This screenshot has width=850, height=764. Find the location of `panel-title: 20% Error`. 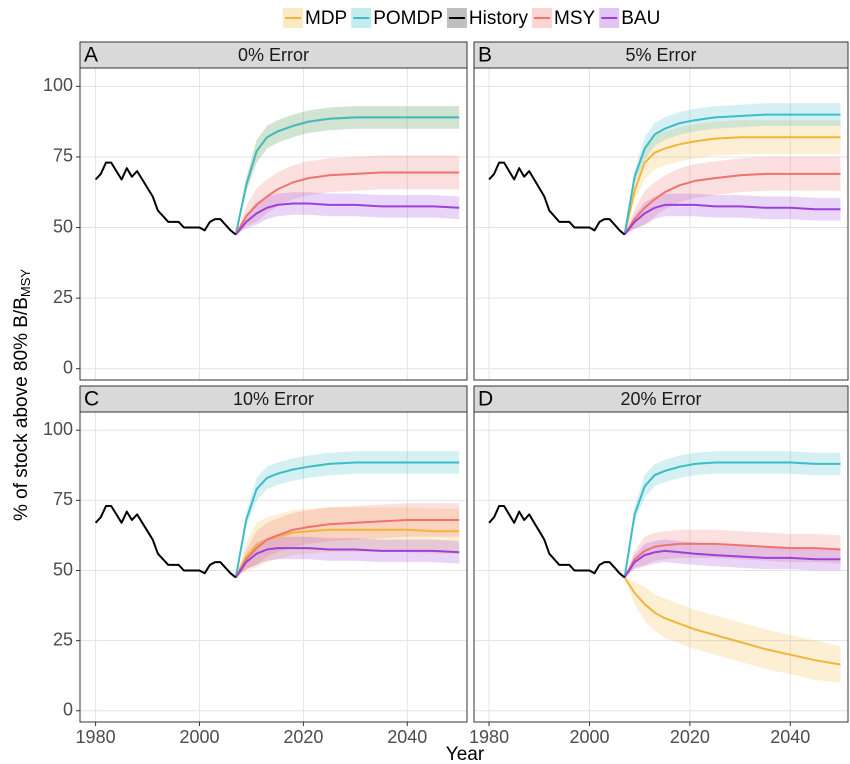

panel-title: 20% Error is located at coordinates (660, 399).